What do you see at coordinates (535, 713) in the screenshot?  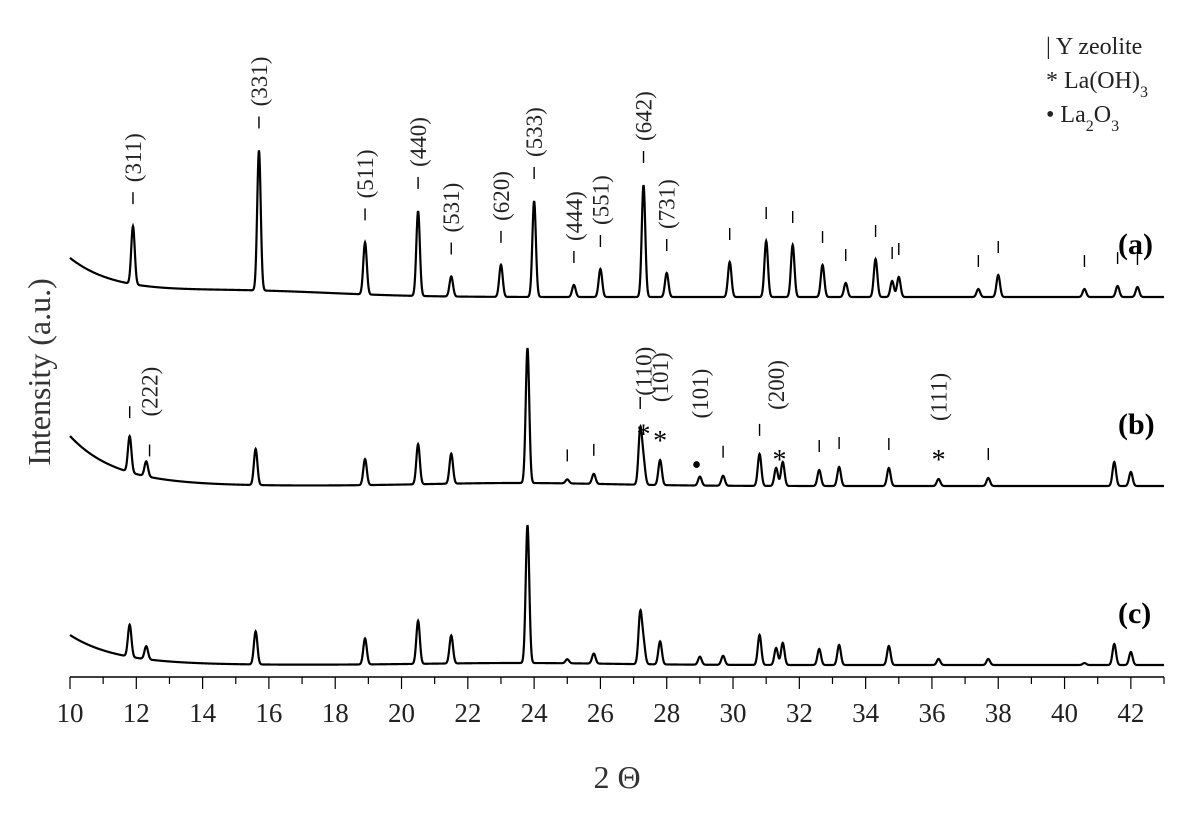 I see `x-tick-label: 24` at bounding box center [535, 713].